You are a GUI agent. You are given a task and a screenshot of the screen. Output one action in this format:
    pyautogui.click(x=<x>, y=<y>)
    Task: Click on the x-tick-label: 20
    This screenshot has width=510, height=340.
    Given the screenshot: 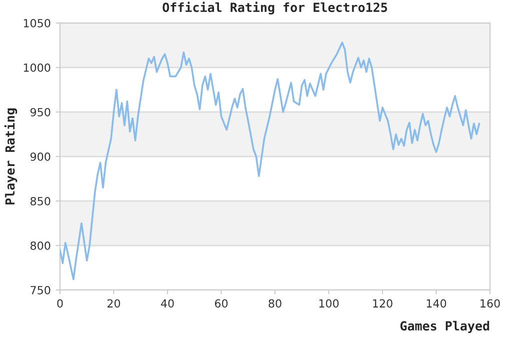 What is the action you would take?
    pyautogui.click(x=113, y=303)
    